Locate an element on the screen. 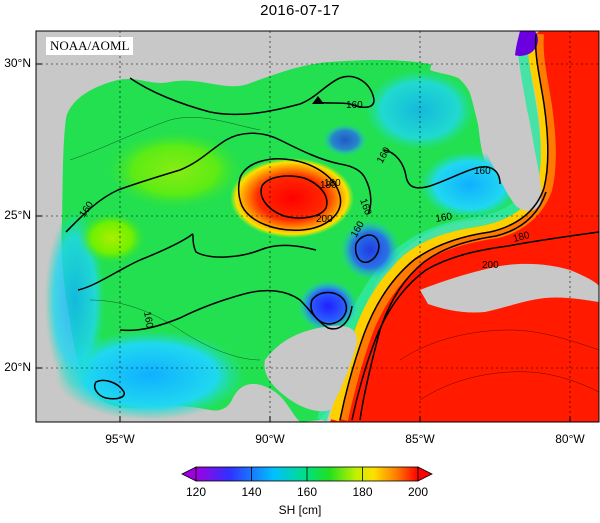 The height and width of the screenshot is (523, 600). green-high-west is located at coordinates (112, 238).